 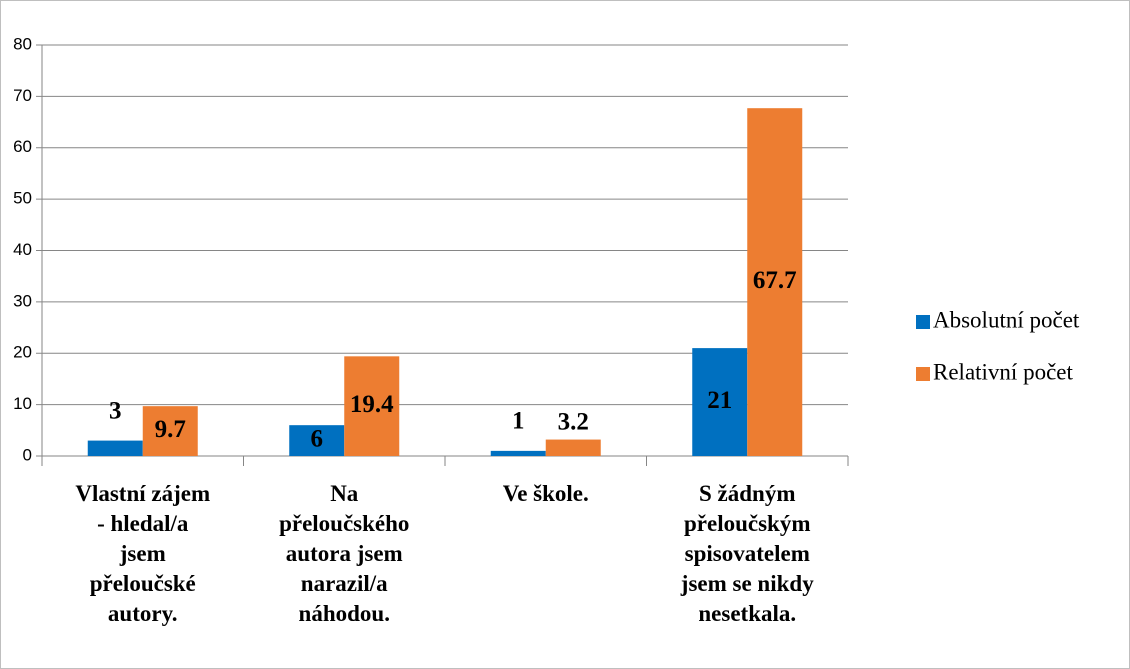 I want to click on y-tick-label: 20, so click(x=22, y=352).